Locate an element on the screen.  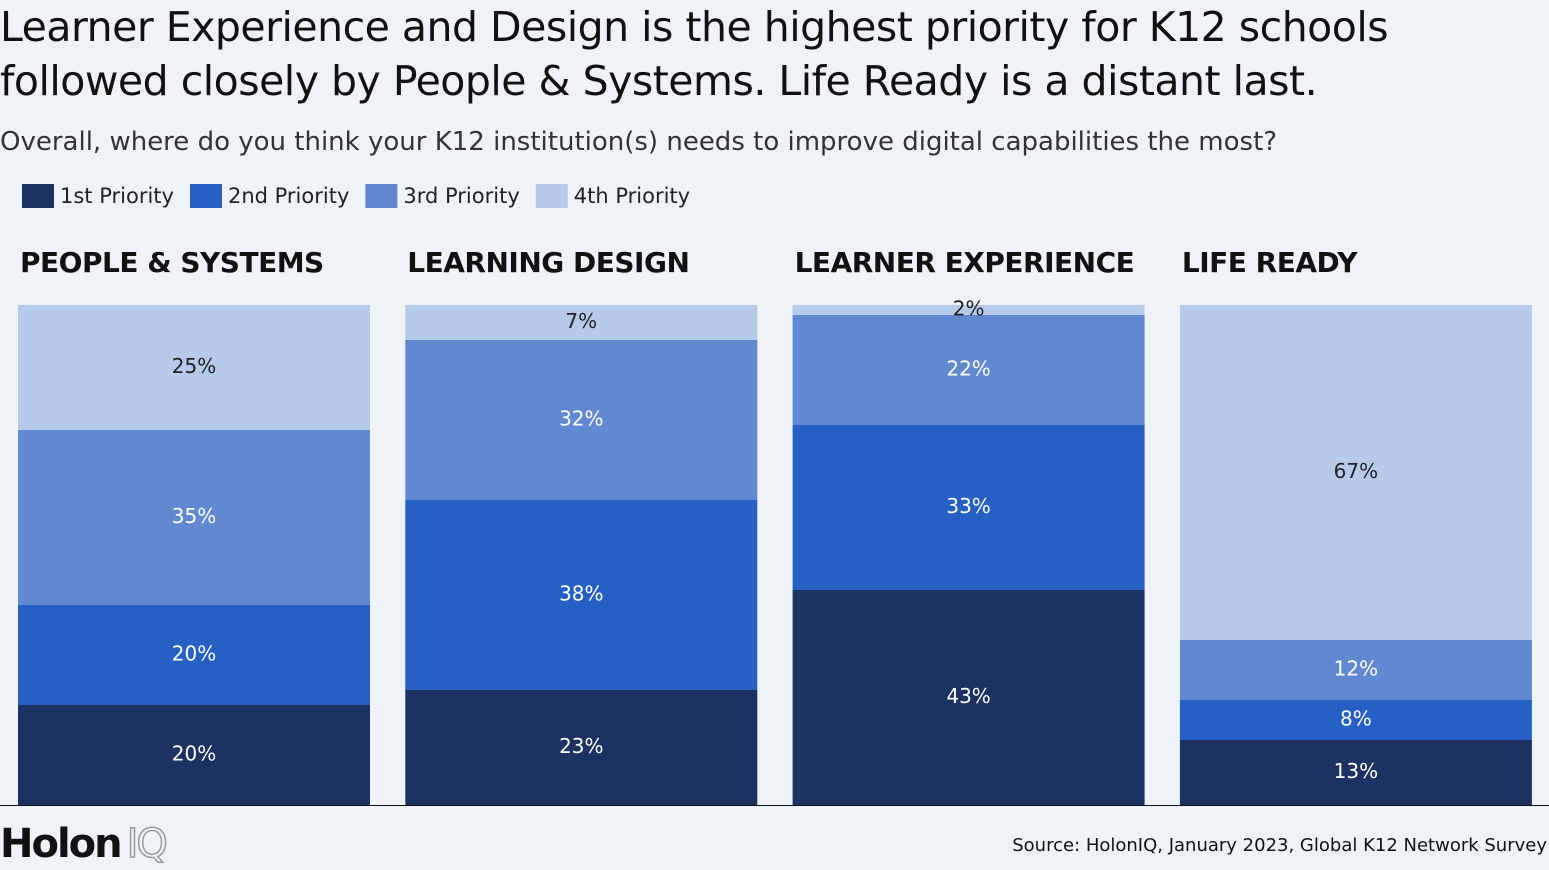
value-label: 33% is located at coordinates (968, 506).